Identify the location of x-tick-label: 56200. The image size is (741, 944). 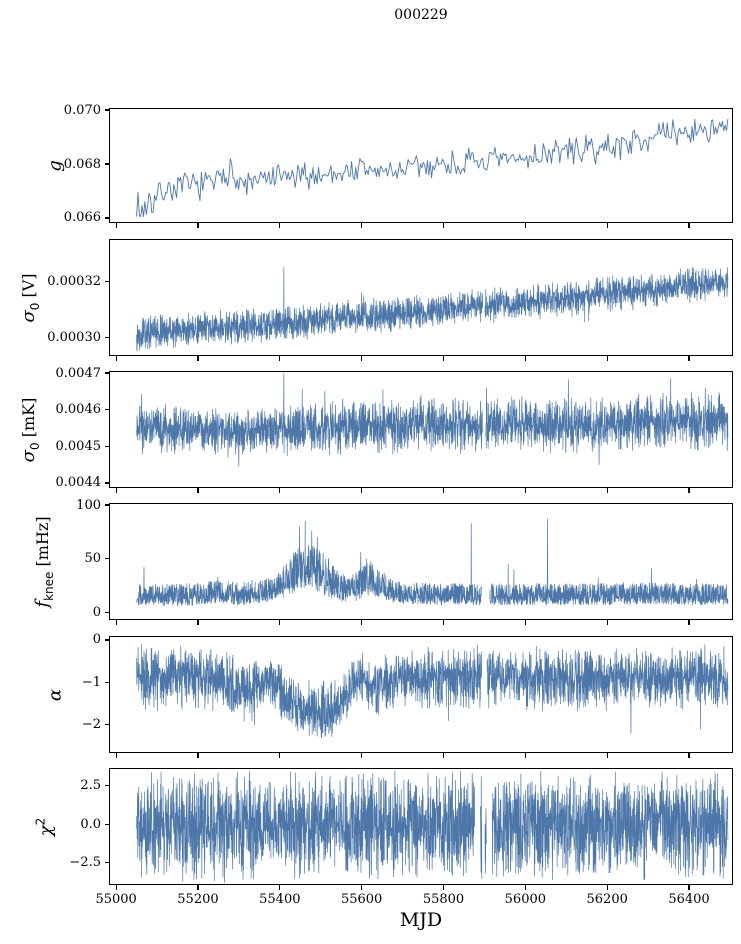
(607, 899).